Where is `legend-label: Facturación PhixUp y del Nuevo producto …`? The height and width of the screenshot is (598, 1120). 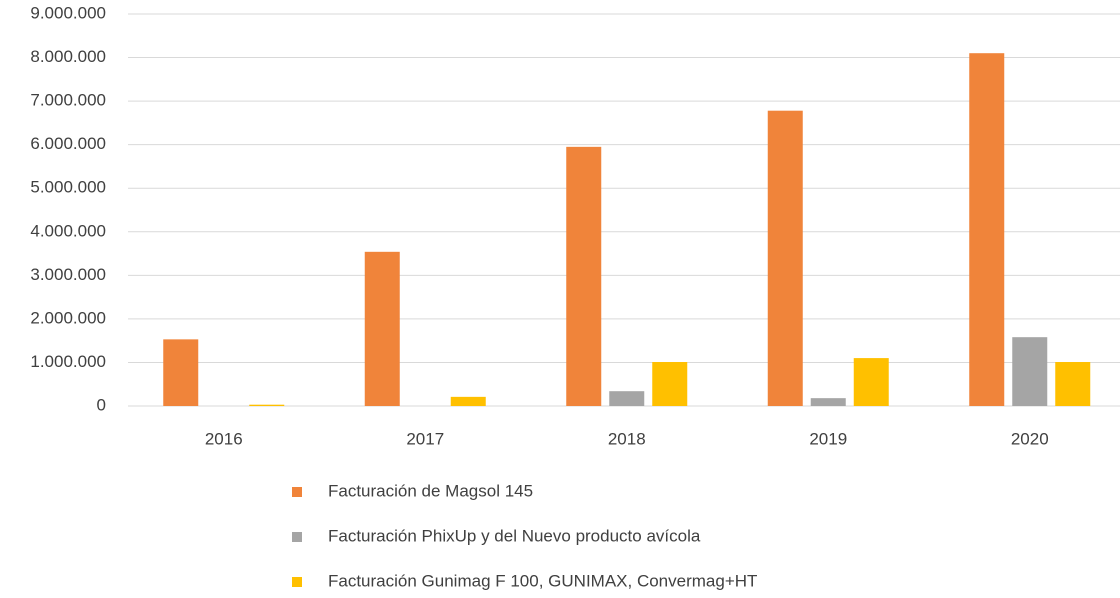
legend-label: Facturación PhixUp y del Nuevo producto … is located at coordinates (514, 535).